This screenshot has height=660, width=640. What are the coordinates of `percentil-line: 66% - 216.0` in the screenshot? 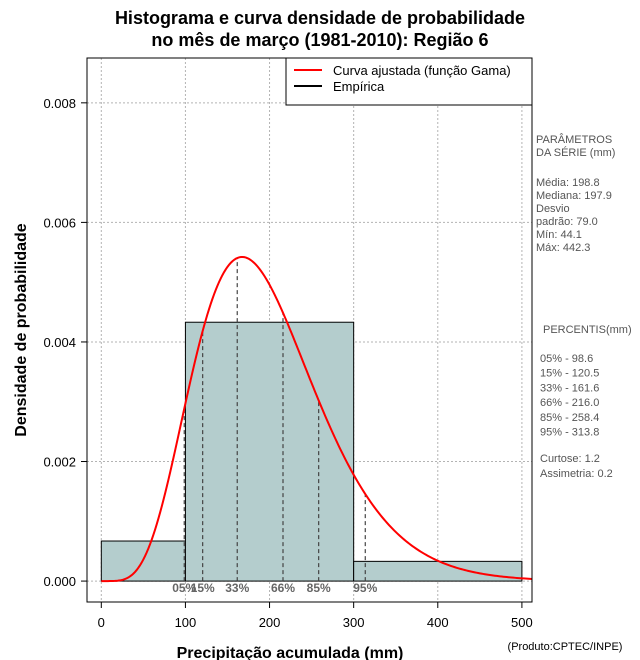 It's located at (569, 403).